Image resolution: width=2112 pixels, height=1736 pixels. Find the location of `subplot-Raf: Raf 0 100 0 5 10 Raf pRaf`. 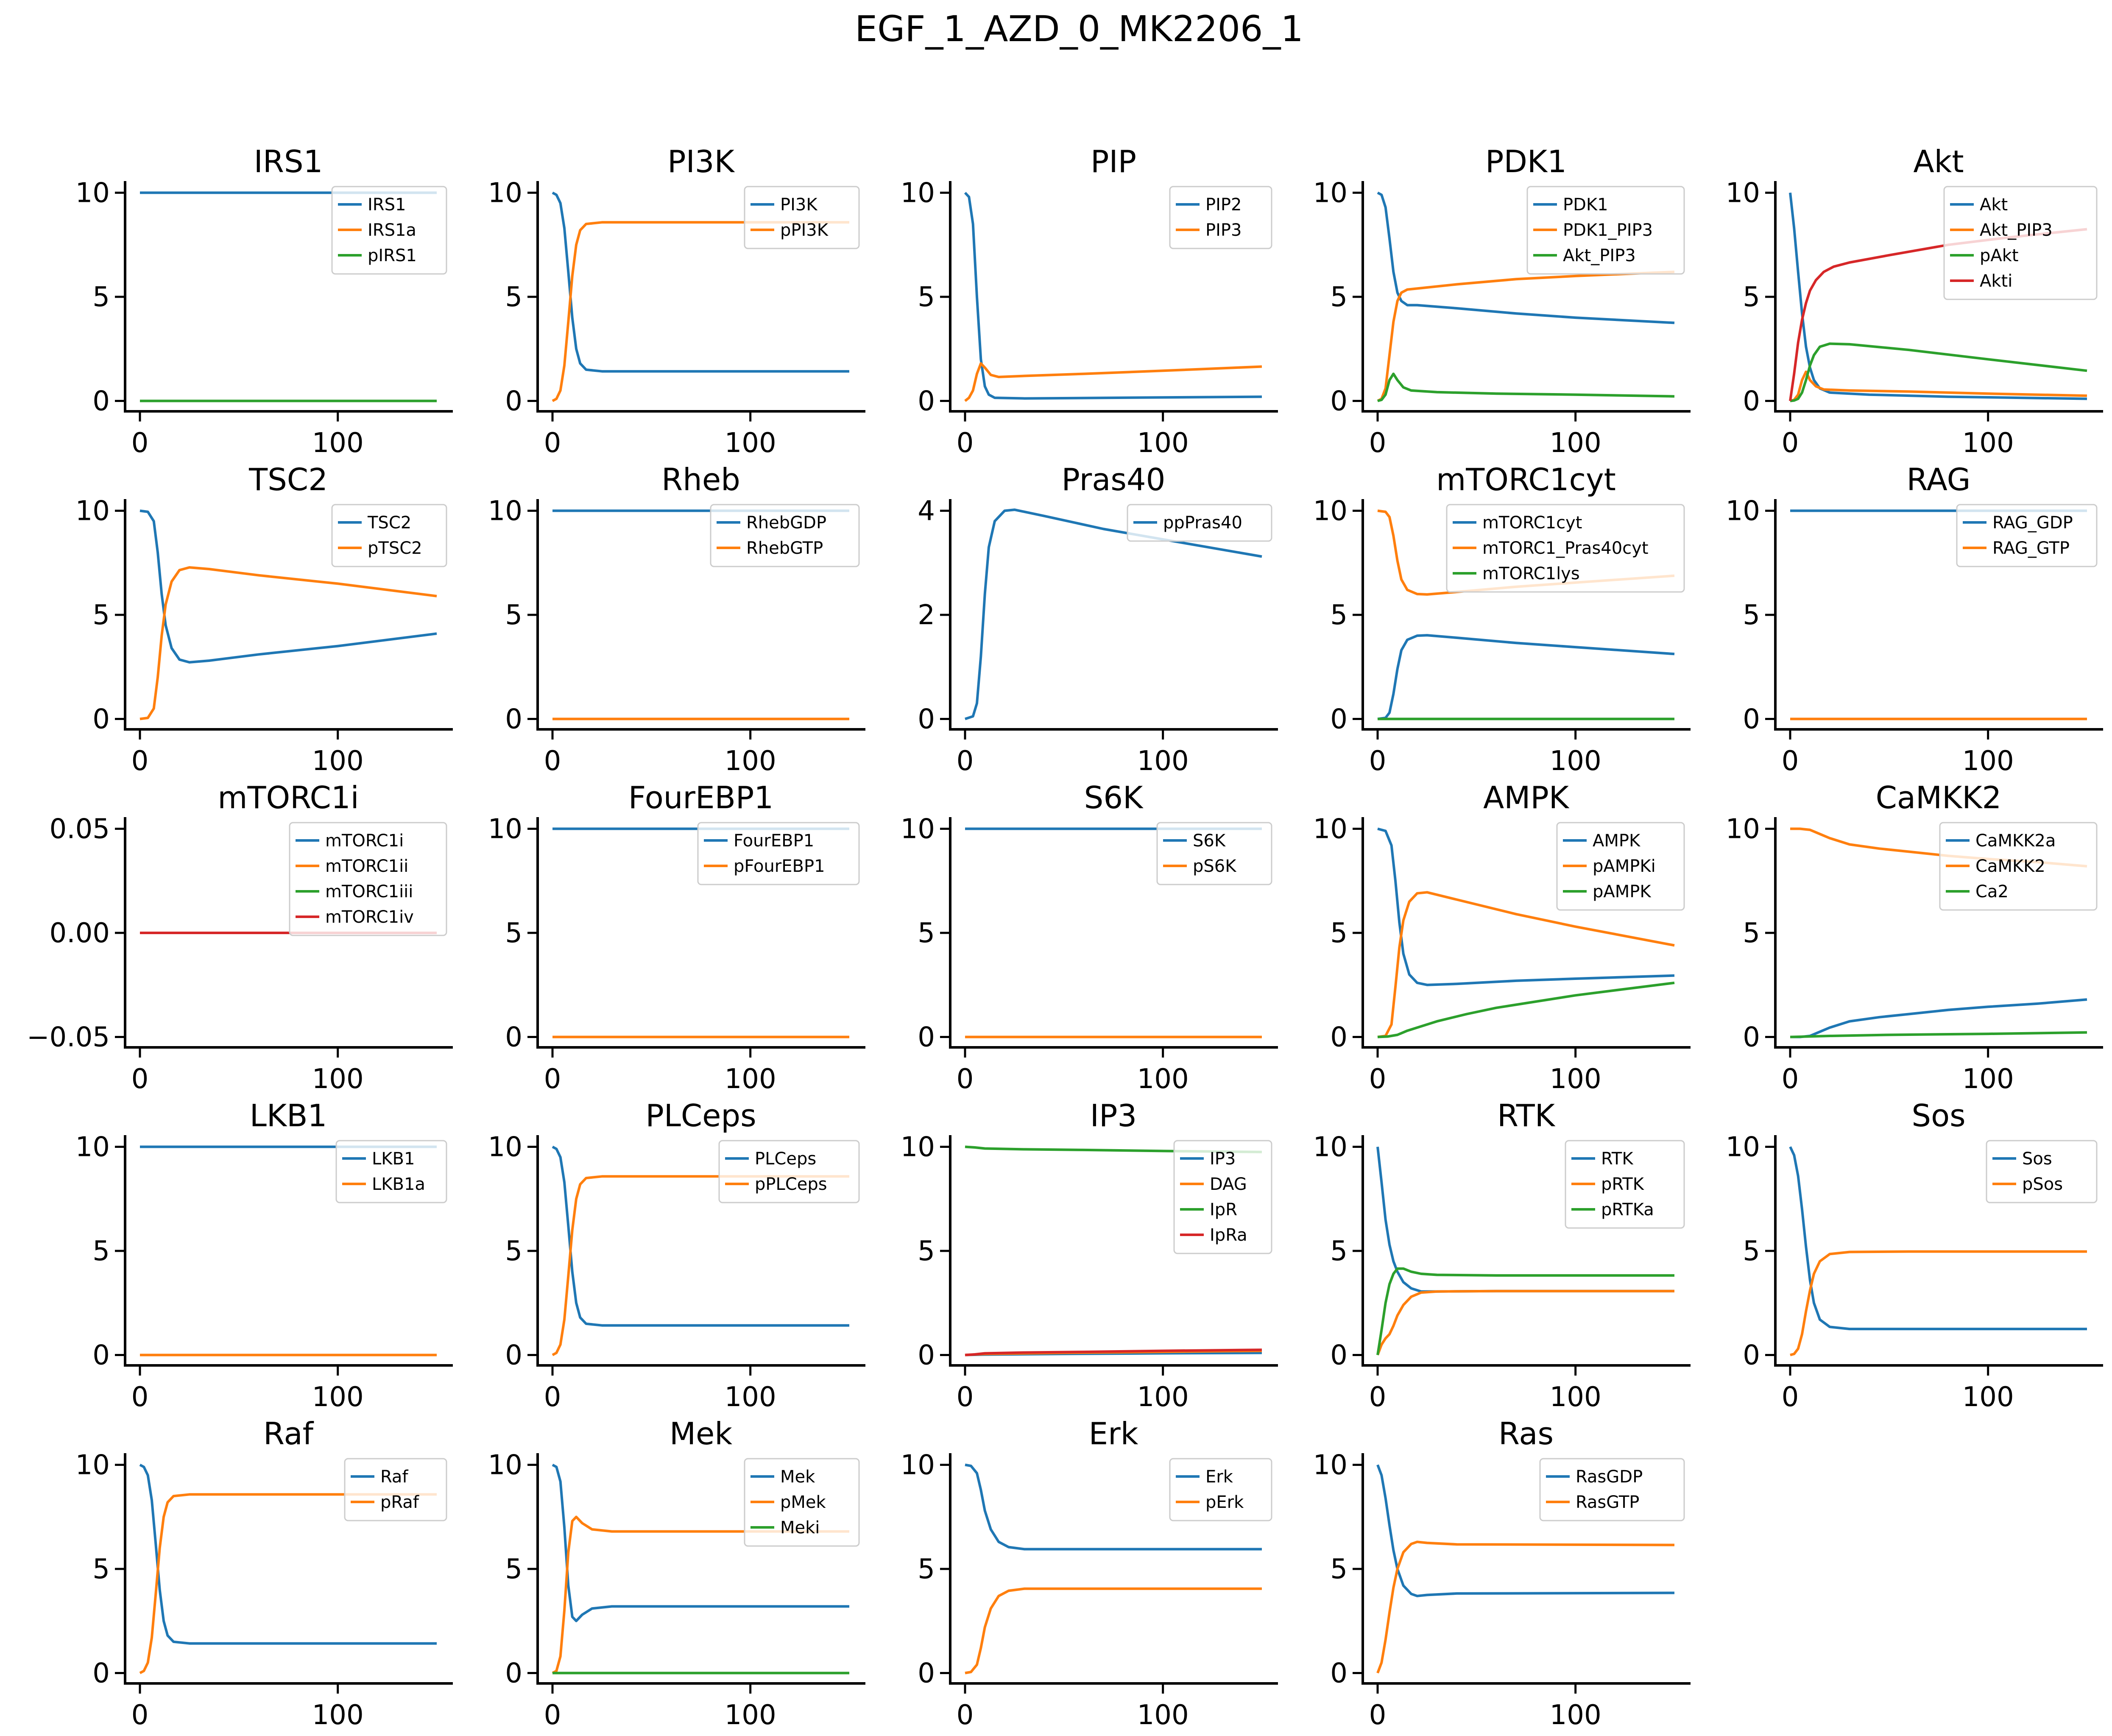

subplot-Raf: Raf 0 100 0 5 10 Raf pRaf is located at coordinates (264, 1573).